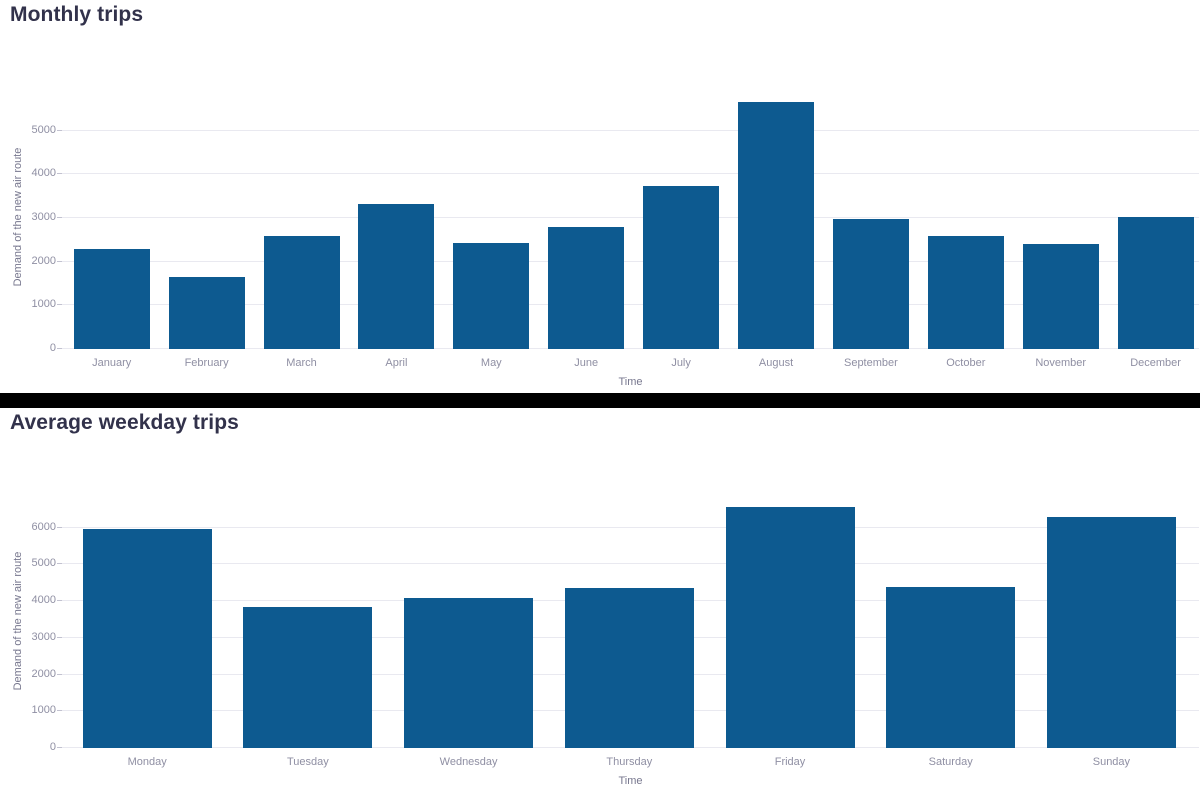 The image size is (1200, 794). What do you see at coordinates (491, 363) in the screenshot?
I see `x-tick-label: May` at bounding box center [491, 363].